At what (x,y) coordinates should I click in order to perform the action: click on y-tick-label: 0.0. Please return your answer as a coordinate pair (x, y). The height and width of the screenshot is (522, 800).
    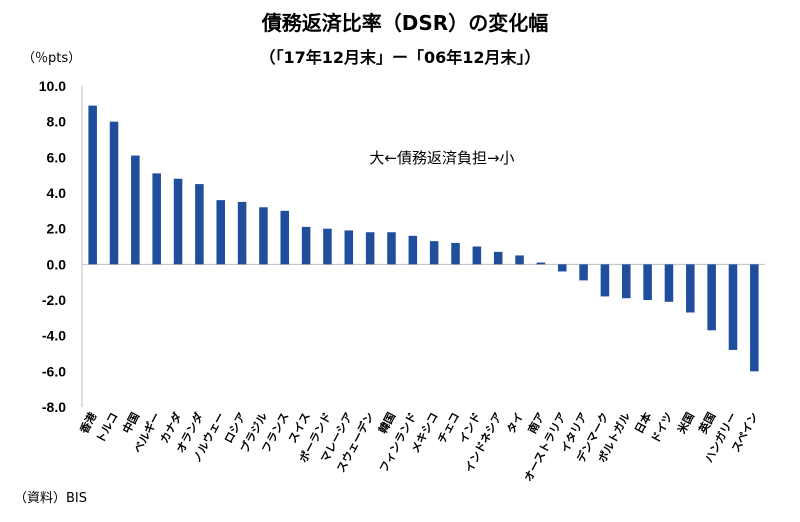
    Looking at the image, I should click on (57, 264).